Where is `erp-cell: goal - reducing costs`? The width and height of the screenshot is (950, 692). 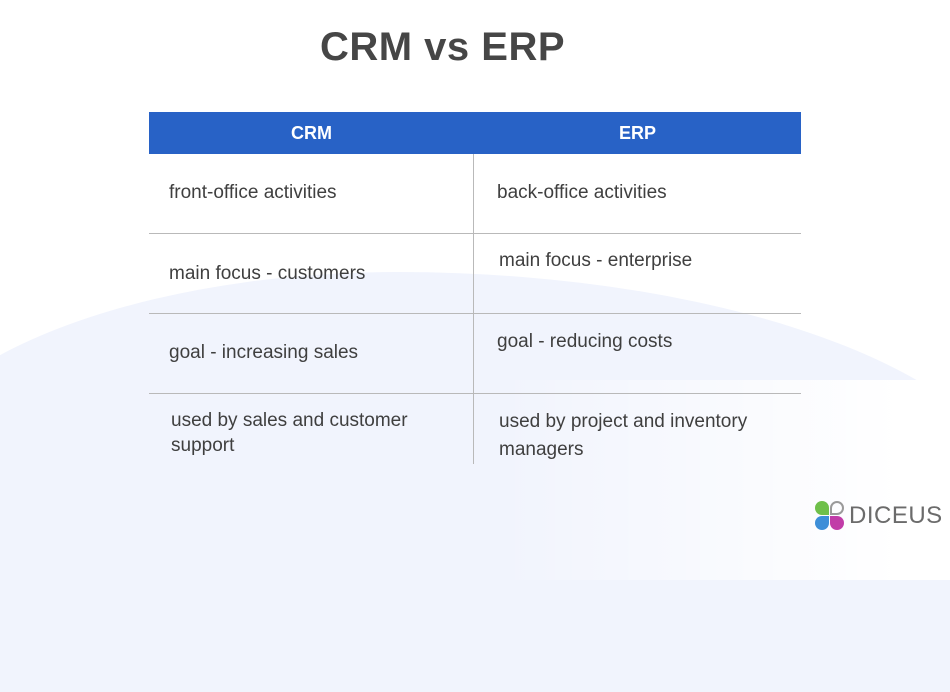 erp-cell: goal - reducing costs is located at coordinates (585, 341).